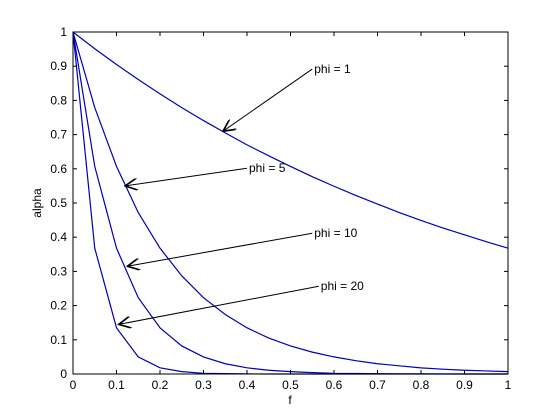  Describe the element at coordinates (58, 66) in the screenshot. I see `y-tick-label: 0.9` at that location.